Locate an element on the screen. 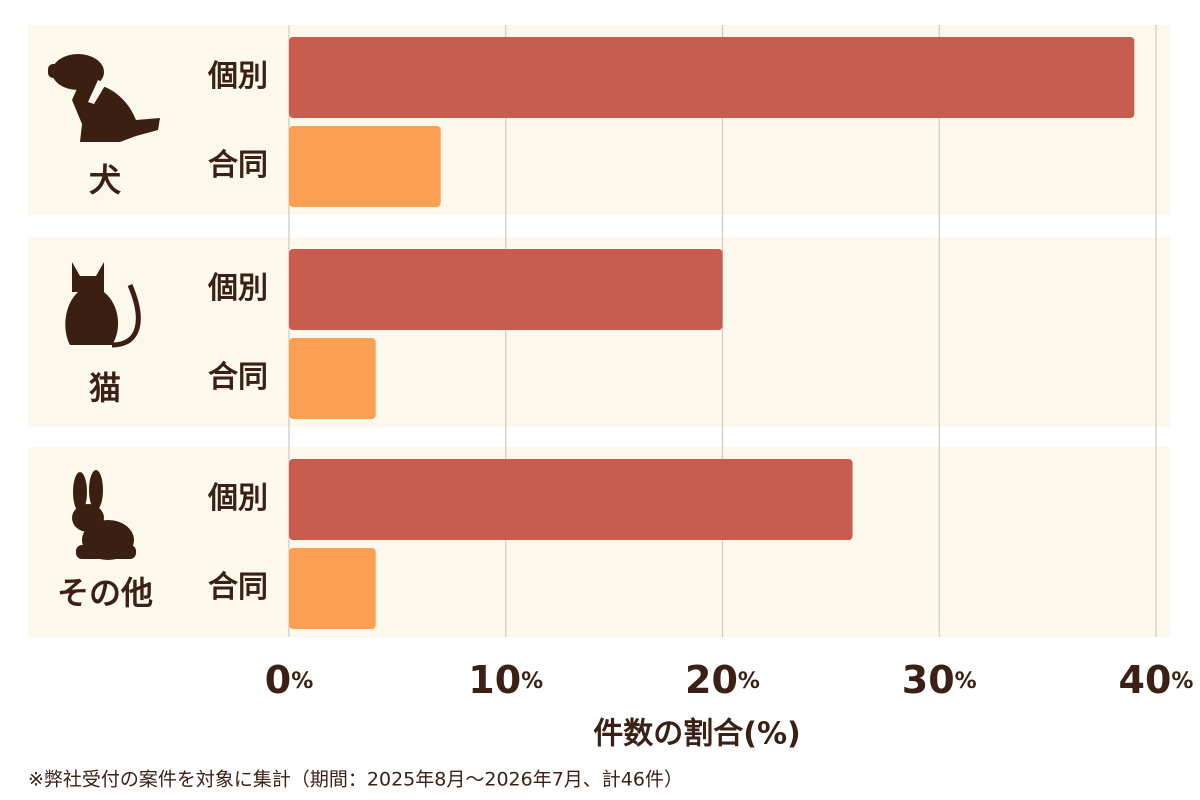 Image resolution: width=1200 pixels, height=800 pixels. category-label: その他 is located at coordinates (105, 593).